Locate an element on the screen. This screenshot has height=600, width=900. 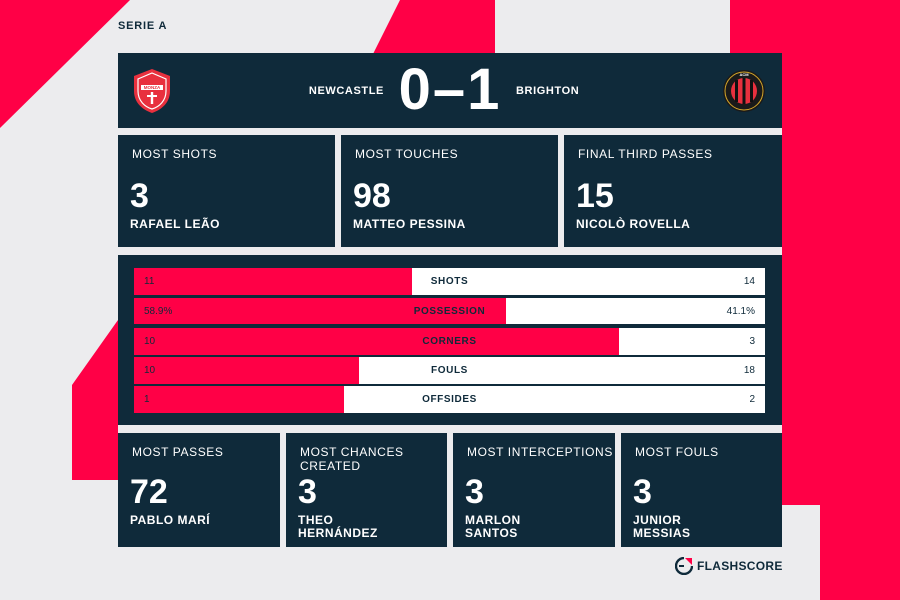
comparison-right-value: 14 is located at coordinates (749, 281).